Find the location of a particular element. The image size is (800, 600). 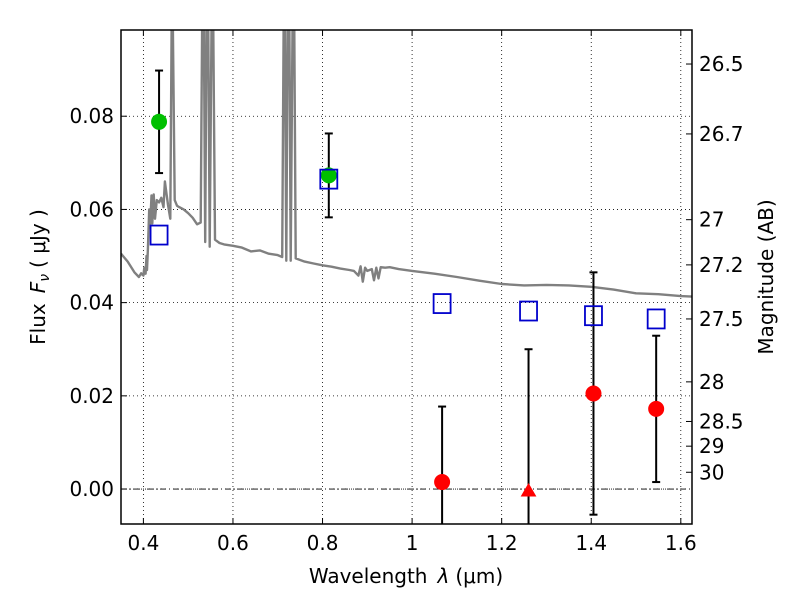

x-tick-label: 1 is located at coordinates (412, 543).